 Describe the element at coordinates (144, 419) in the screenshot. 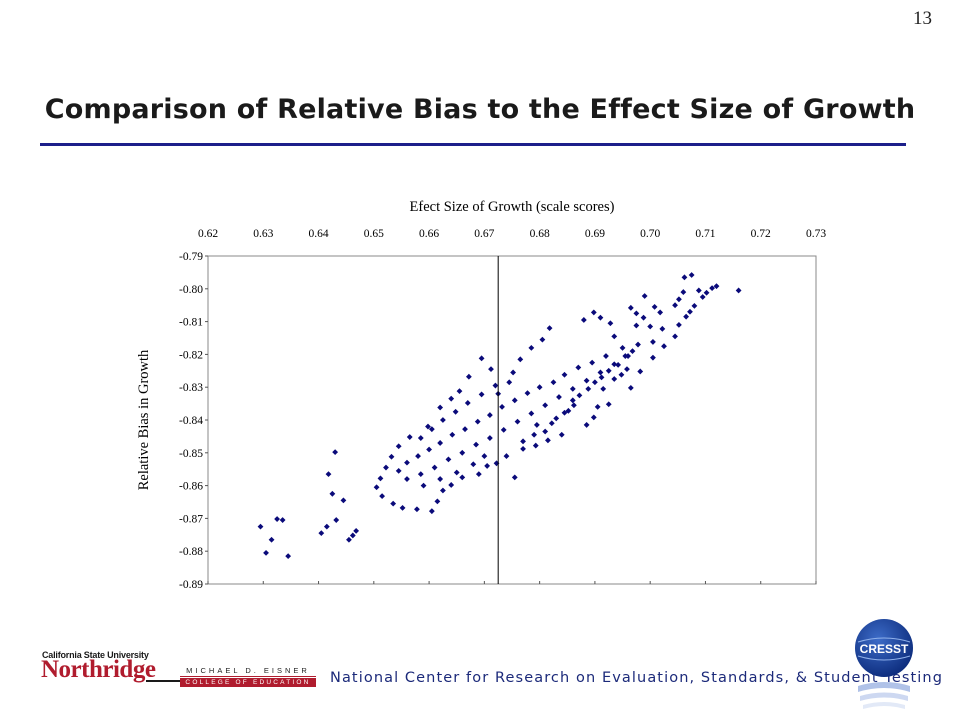

I see `y-axis-title: Relative Bias in Growth` at that location.